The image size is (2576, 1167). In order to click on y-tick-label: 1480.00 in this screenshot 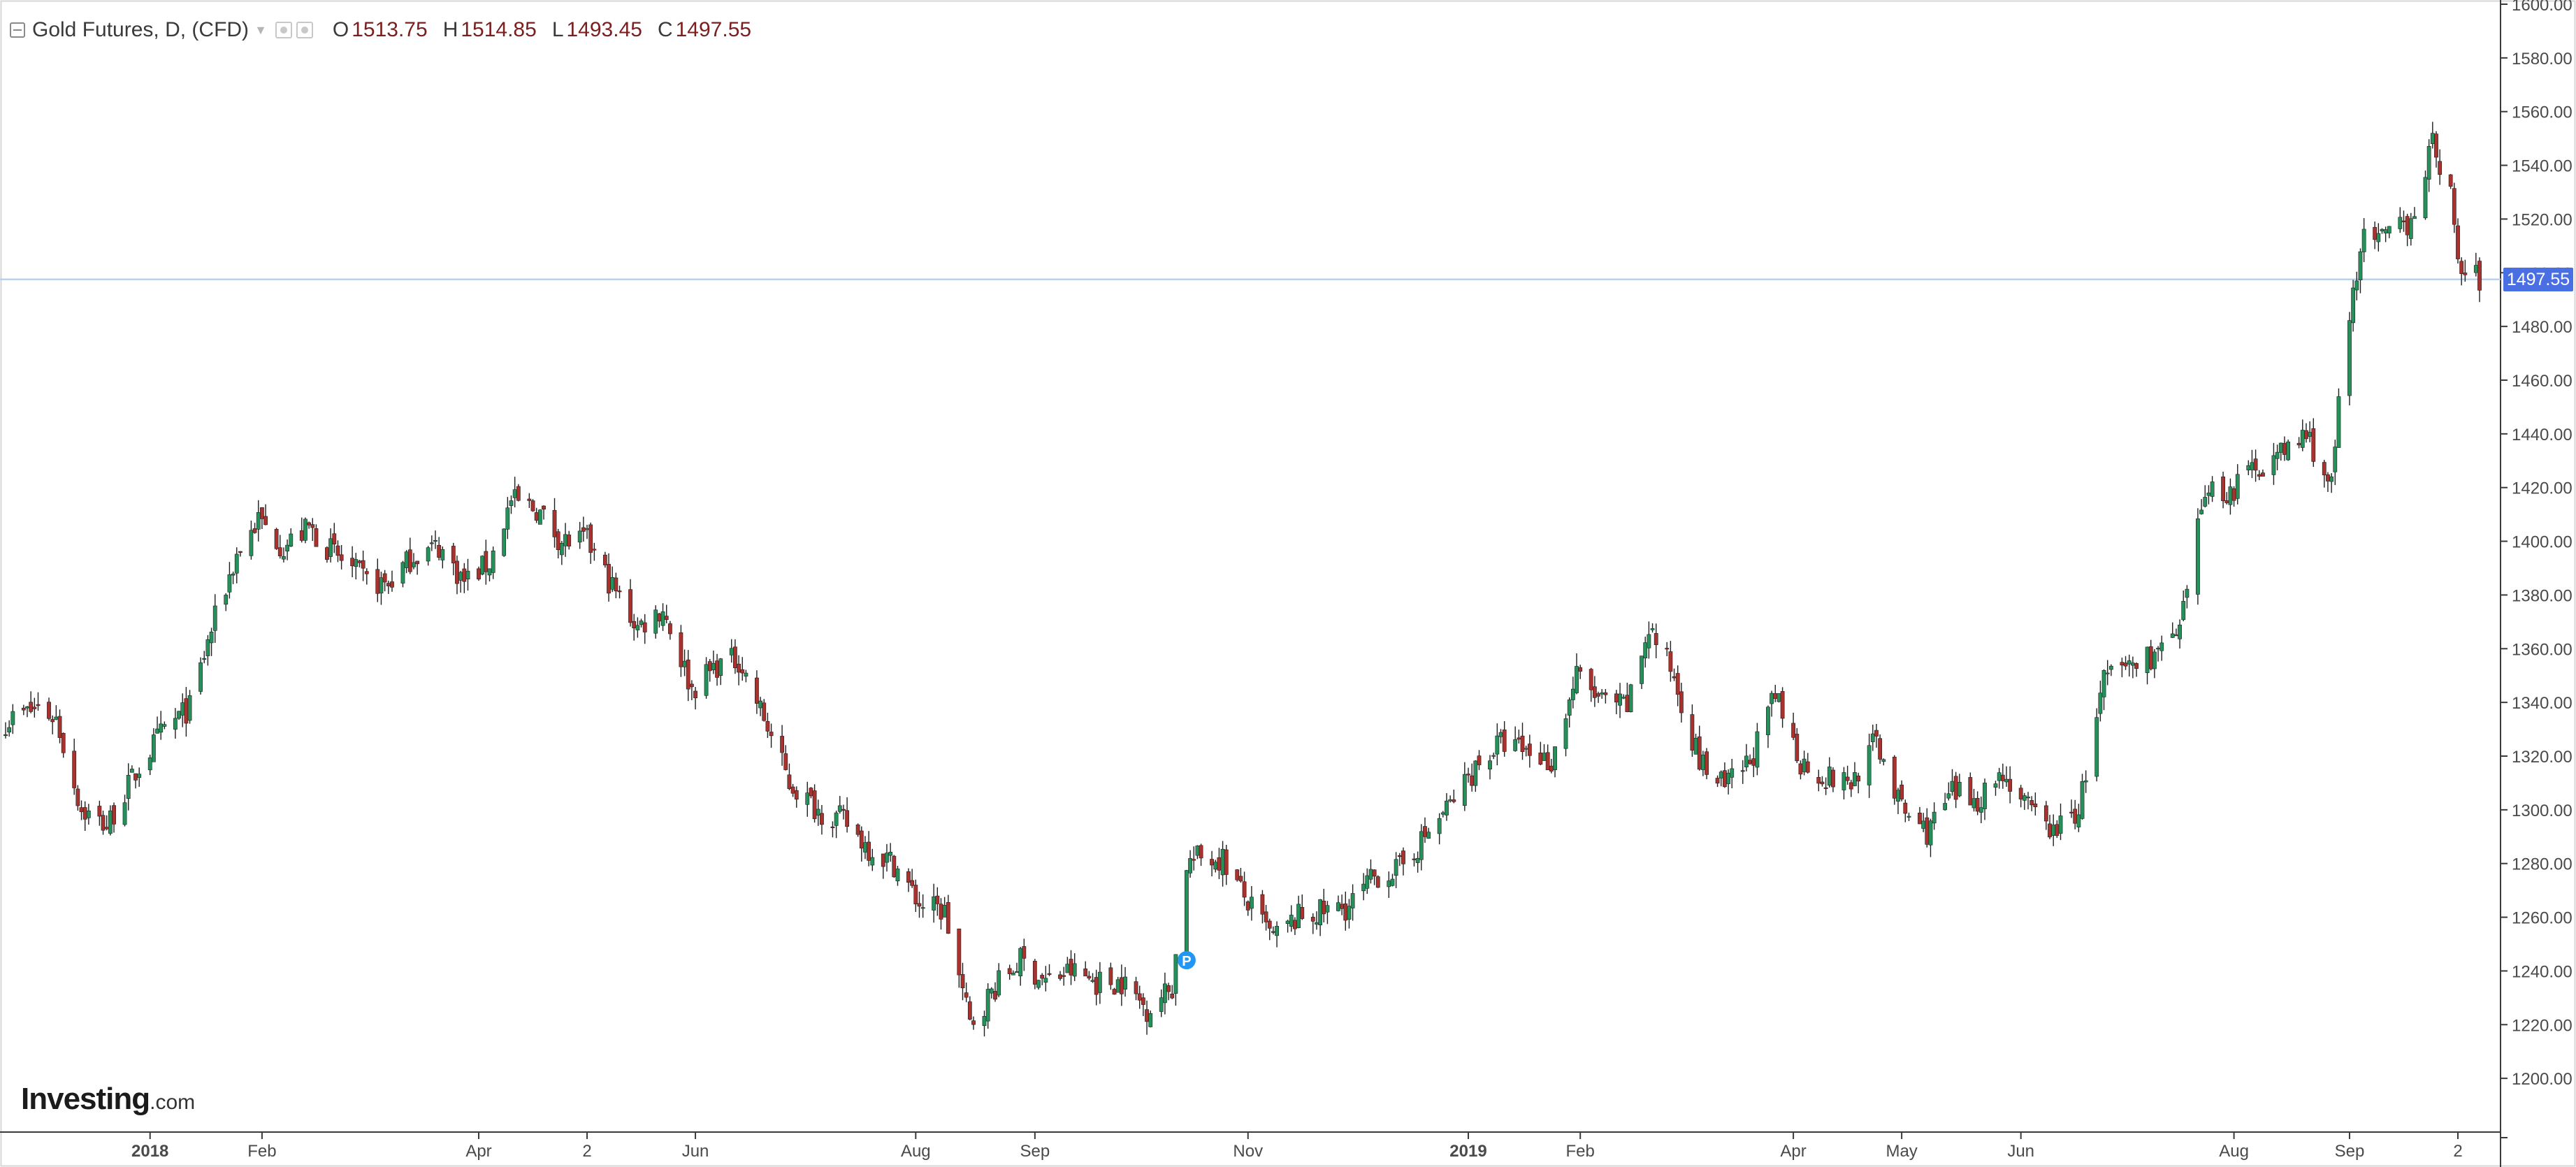, I will do `click(2543, 327)`.